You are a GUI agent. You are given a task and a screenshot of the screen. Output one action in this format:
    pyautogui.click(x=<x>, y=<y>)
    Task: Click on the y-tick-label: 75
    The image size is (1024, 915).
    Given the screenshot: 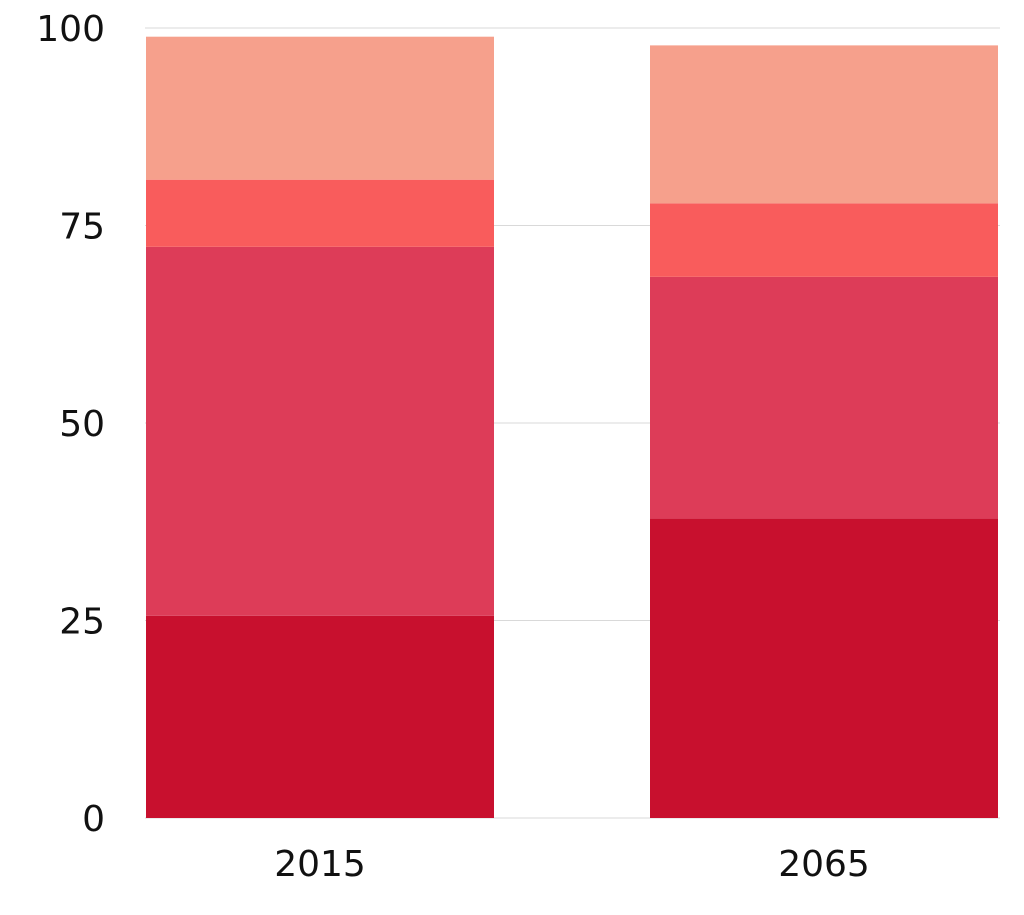 What is the action you would take?
    pyautogui.click(x=82, y=227)
    